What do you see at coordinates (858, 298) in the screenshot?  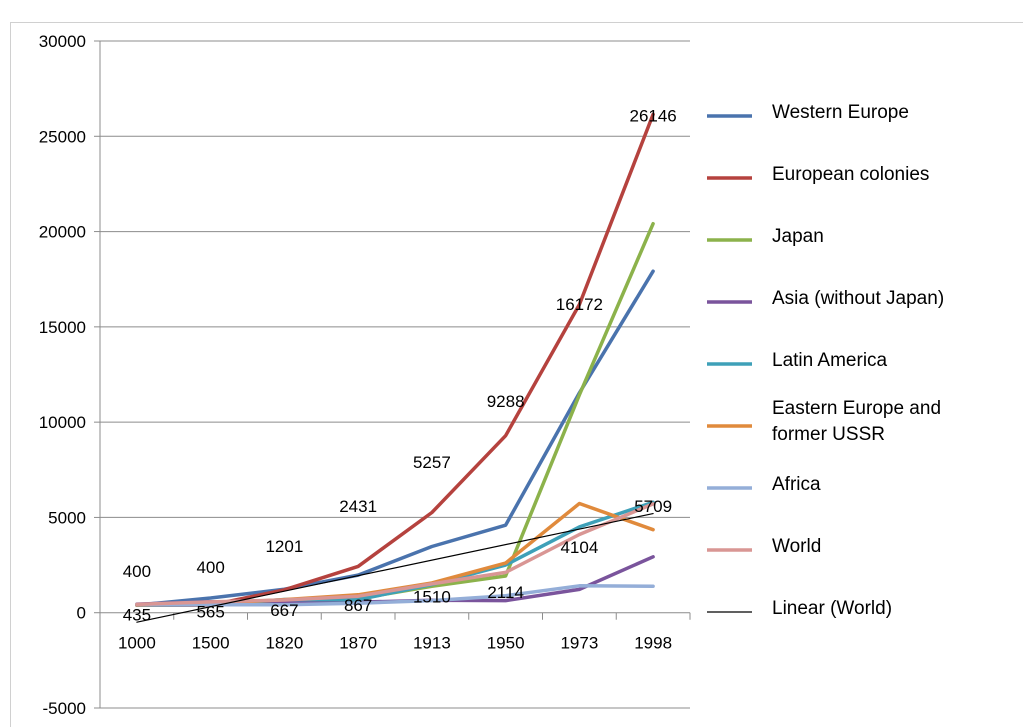 I see `legend-label: Asia (without Japan)` at bounding box center [858, 298].